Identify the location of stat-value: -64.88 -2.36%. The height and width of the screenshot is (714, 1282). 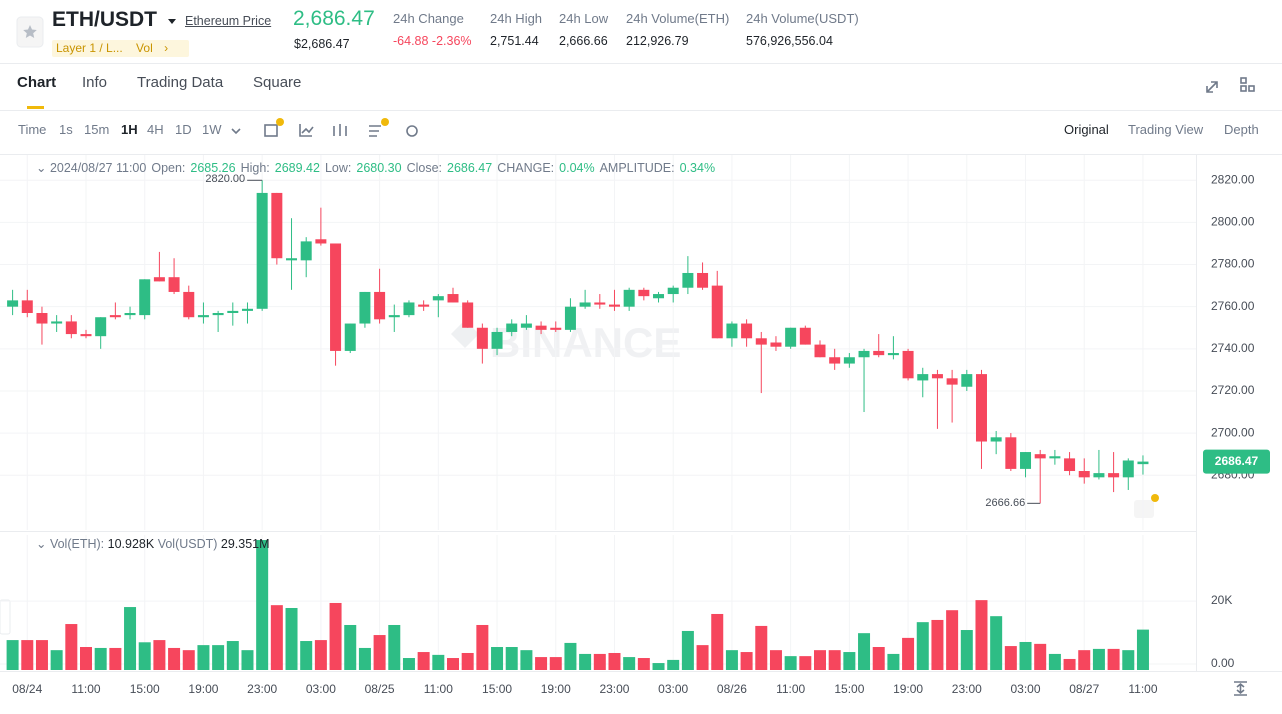
(432, 41).